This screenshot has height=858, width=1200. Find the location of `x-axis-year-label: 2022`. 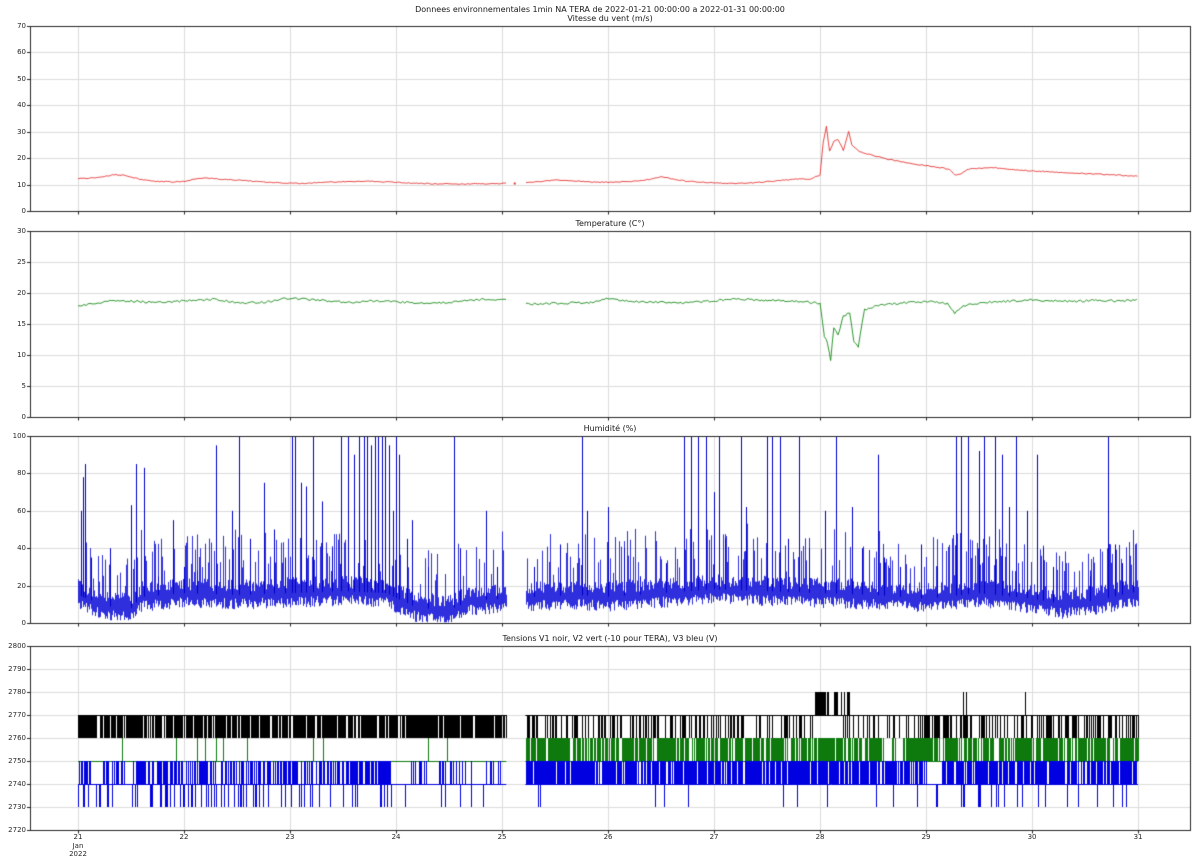

x-axis-year-label: 2022 is located at coordinates (78, 854).